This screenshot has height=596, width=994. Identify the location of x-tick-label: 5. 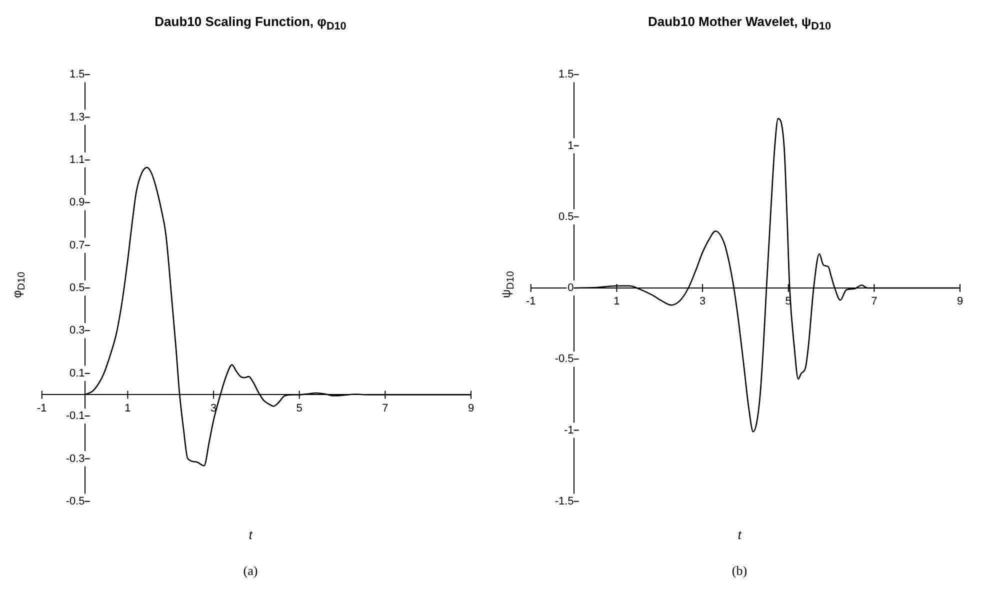
(299, 408).